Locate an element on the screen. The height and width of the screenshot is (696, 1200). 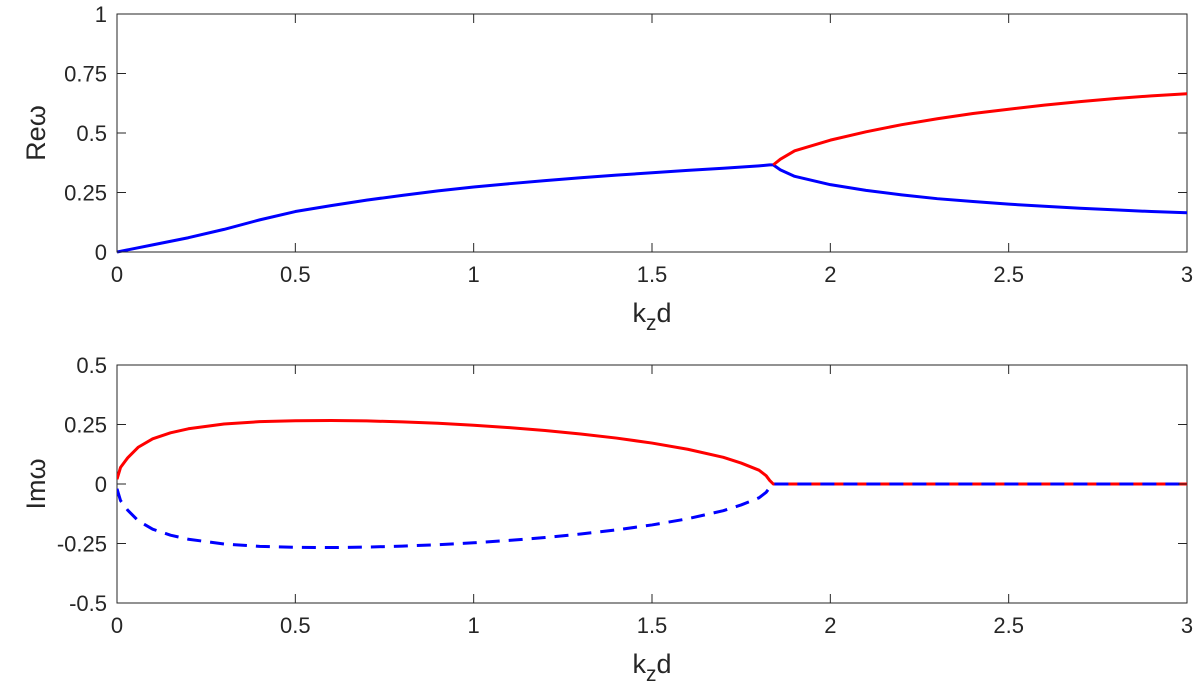
im-x-tick-label: 2.5 is located at coordinates (1008, 625).